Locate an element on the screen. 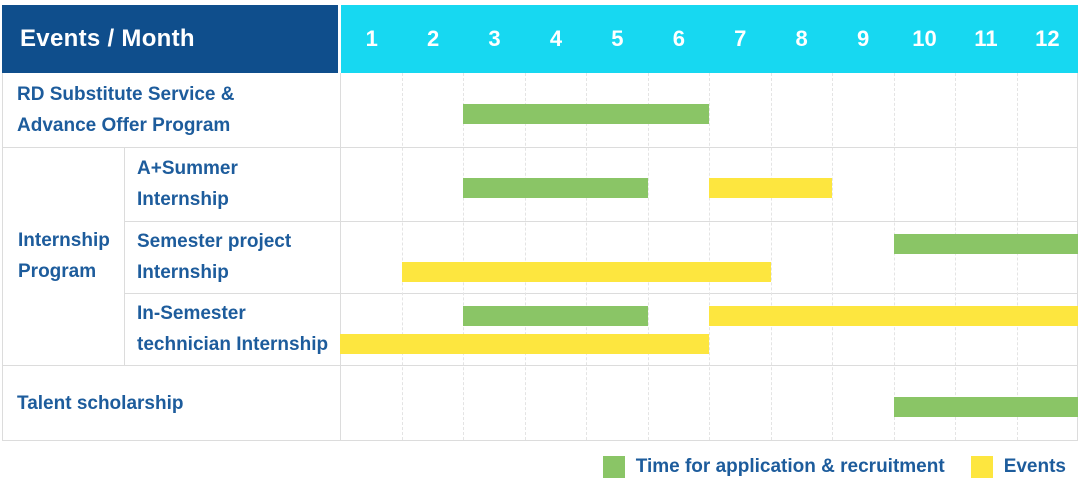  sub-column-divider is located at coordinates (124, 256).